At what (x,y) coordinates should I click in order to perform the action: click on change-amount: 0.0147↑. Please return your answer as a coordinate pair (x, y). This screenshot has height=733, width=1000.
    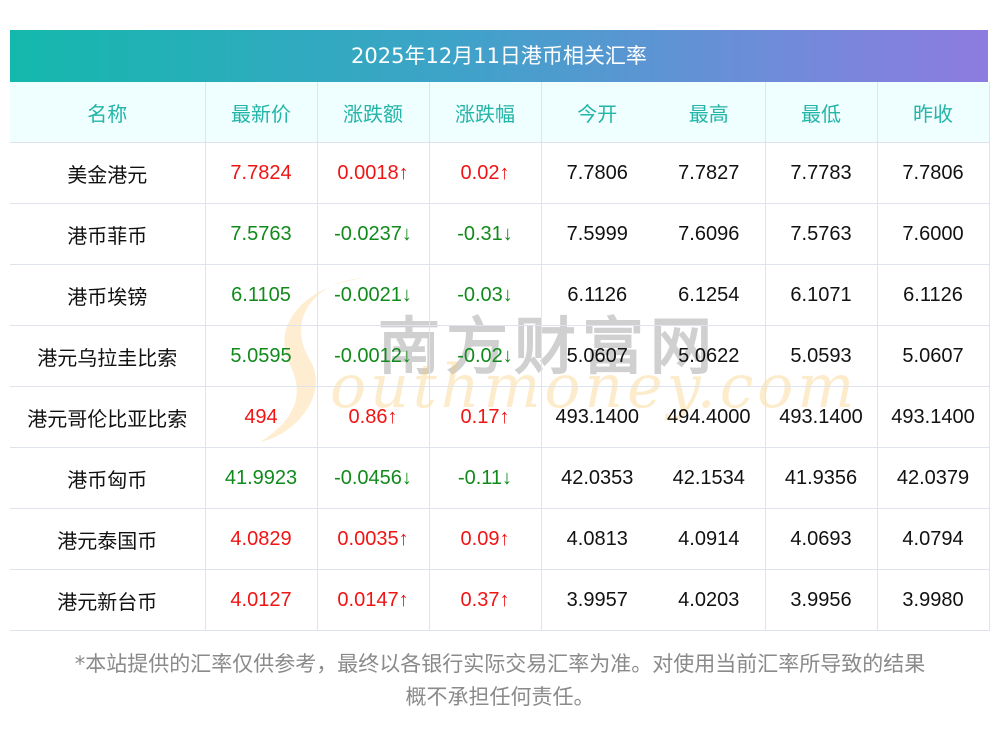
    Looking at the image, I should click on (373, 600).